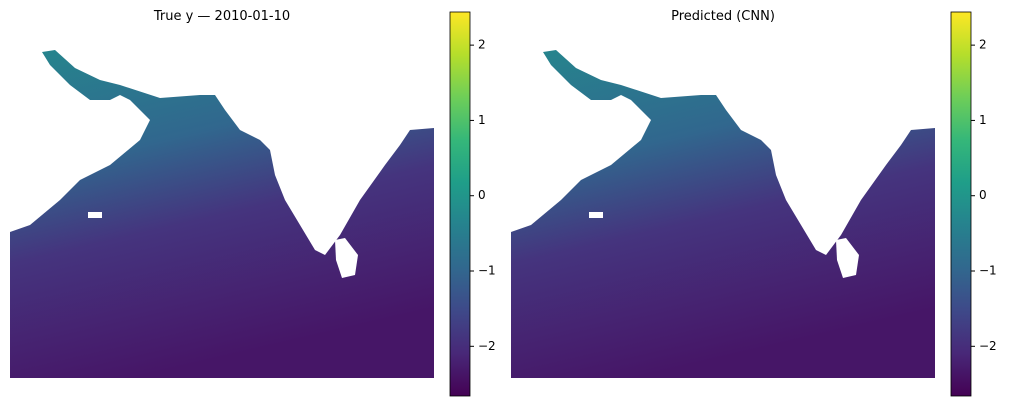 The height and width of the screenshot is (410, 1010). Describe the element at coordinates (723, 16) in the screenshot. I see `panel-title: Predicted (CNN)` at that location.